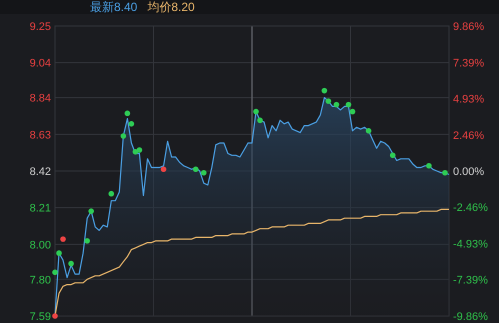 The width and height of the screenshot is (499, 323). Describe the element at coordinates (468, 63) in the screenshot. I see `y2-tick-label: 7.39%` at that location.